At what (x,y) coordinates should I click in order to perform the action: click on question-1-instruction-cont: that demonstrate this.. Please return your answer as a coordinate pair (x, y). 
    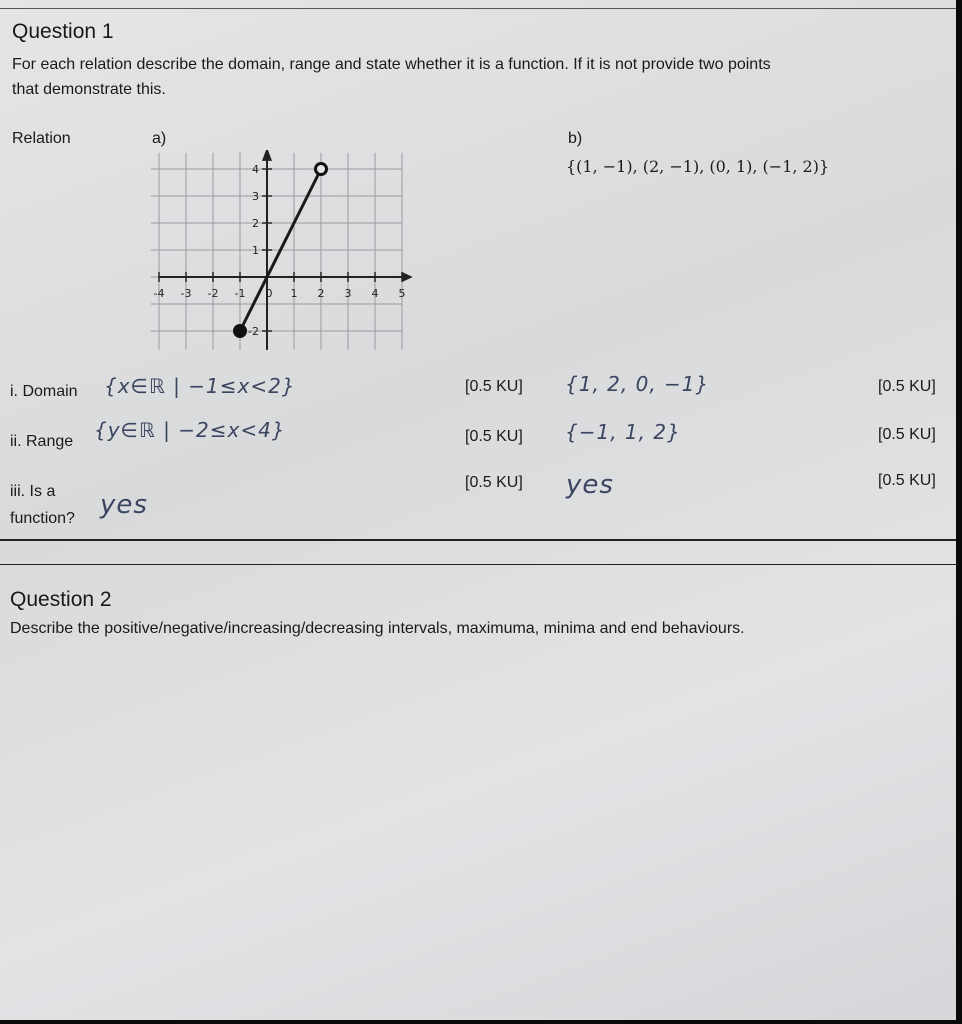
    Looking at the image, I should click on (89, 89).